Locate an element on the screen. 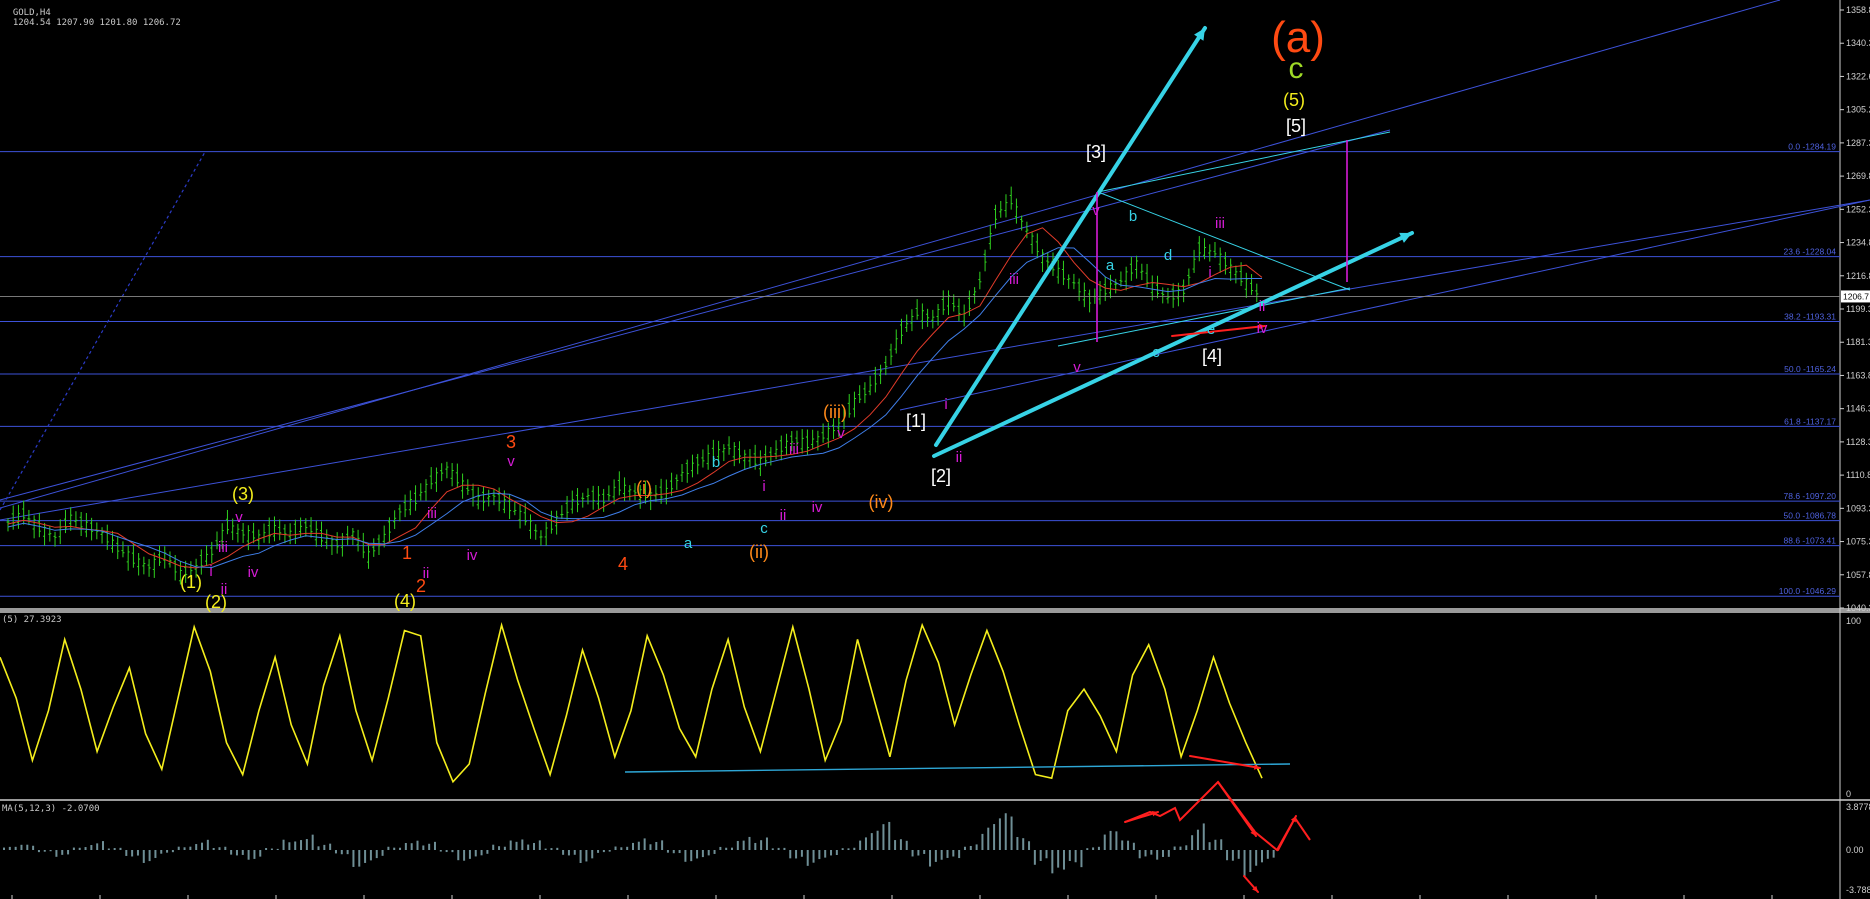 The height and width of the screenshot is (899, 1870). macd-y-tick-label: 3.8778 is located at coordinates (1858, 807).